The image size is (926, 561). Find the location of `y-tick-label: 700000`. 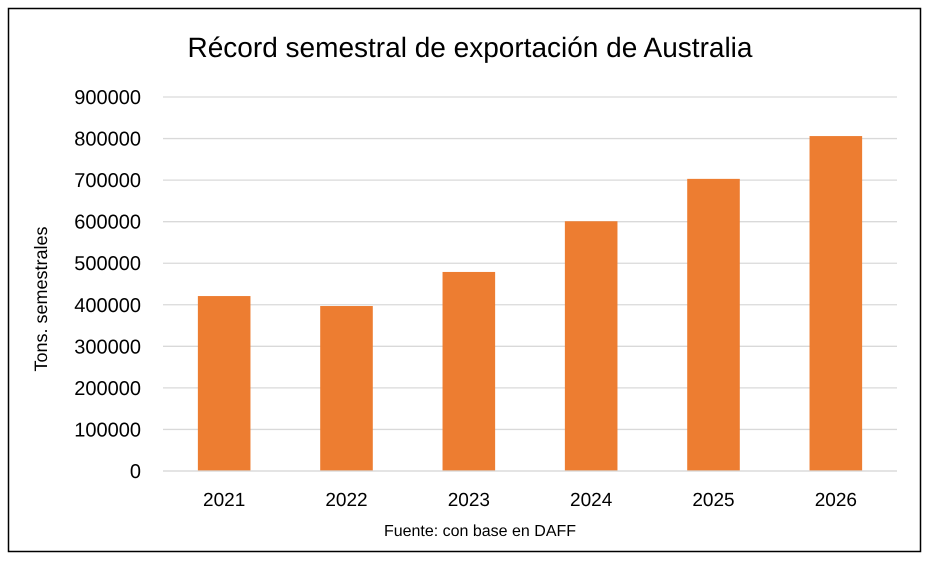

y-tick-label: 700000 is located at coordinates (107, 181).